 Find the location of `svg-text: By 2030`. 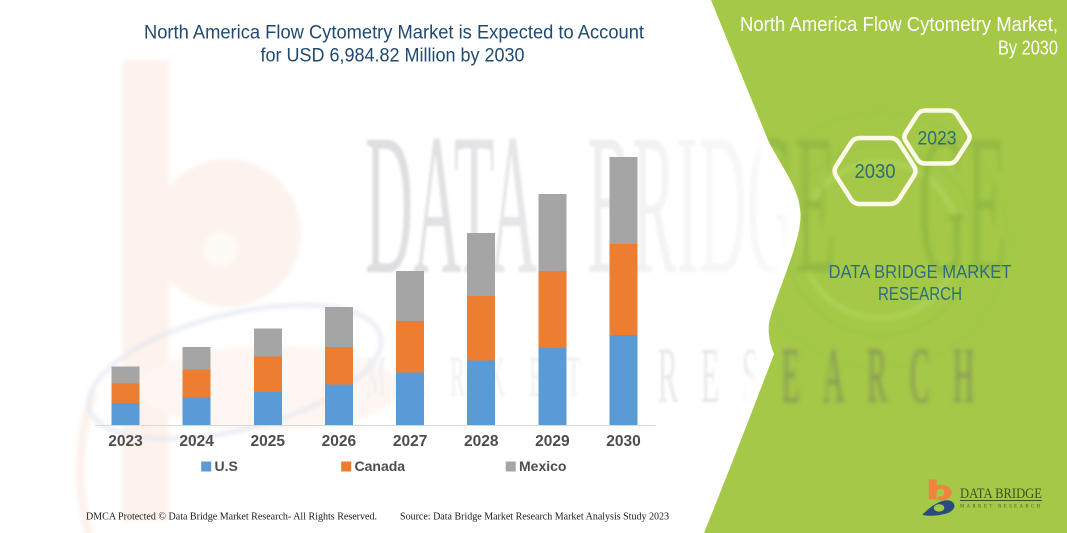

svg-text: By 2030 is located at coordinates (1028, 49).